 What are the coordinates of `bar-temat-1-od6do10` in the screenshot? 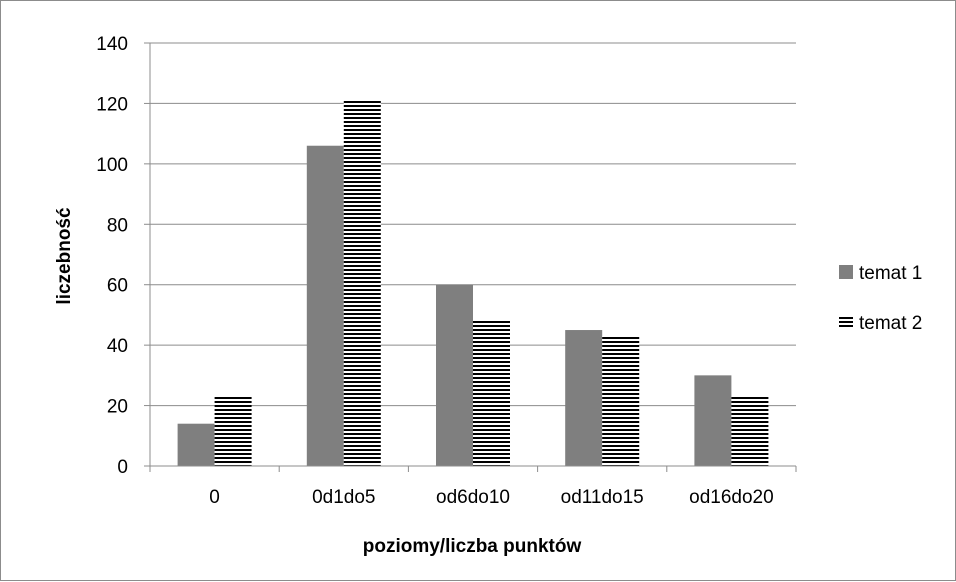 It's located at (454, 375).